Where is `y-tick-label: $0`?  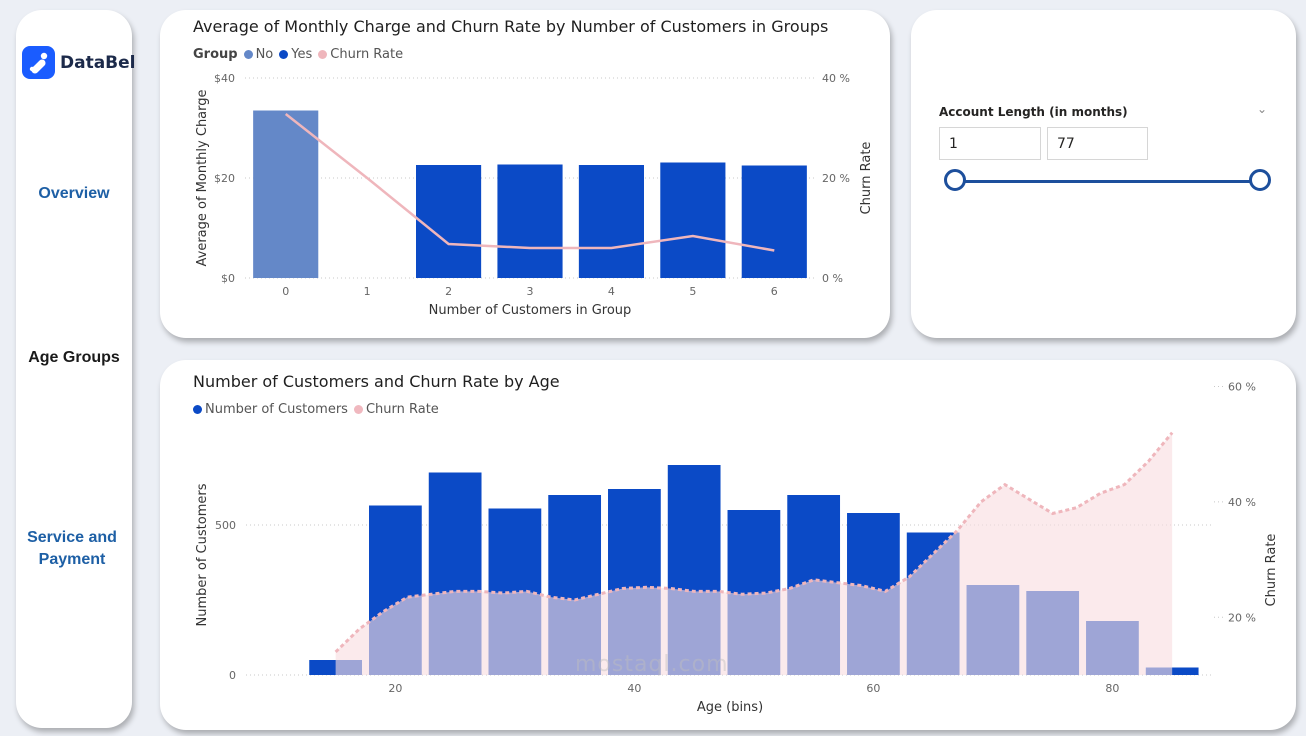
y-tick-label: $0 is located at coordinates (228, 278).